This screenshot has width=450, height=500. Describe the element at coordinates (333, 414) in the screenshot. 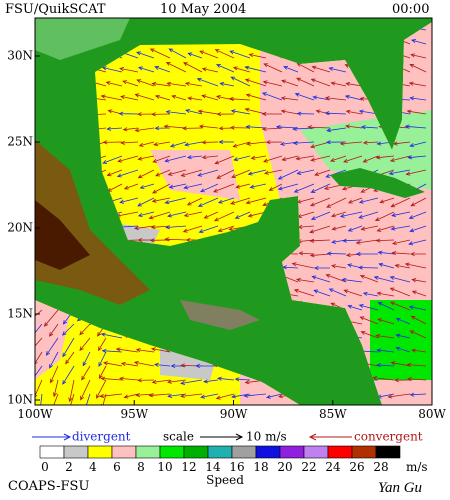

I see `lon-label: 85W` at that location.